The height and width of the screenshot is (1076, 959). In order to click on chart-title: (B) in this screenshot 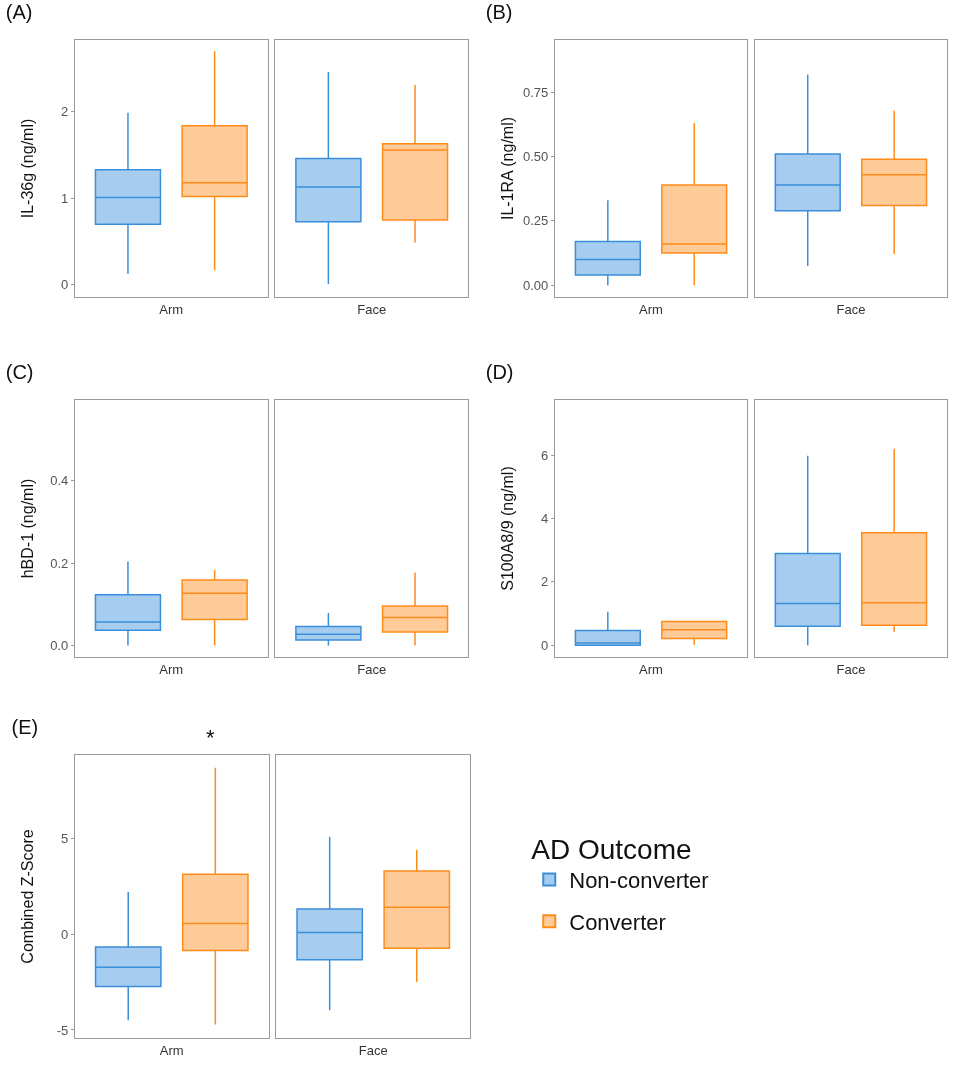, I will do `click(499, 12)`.